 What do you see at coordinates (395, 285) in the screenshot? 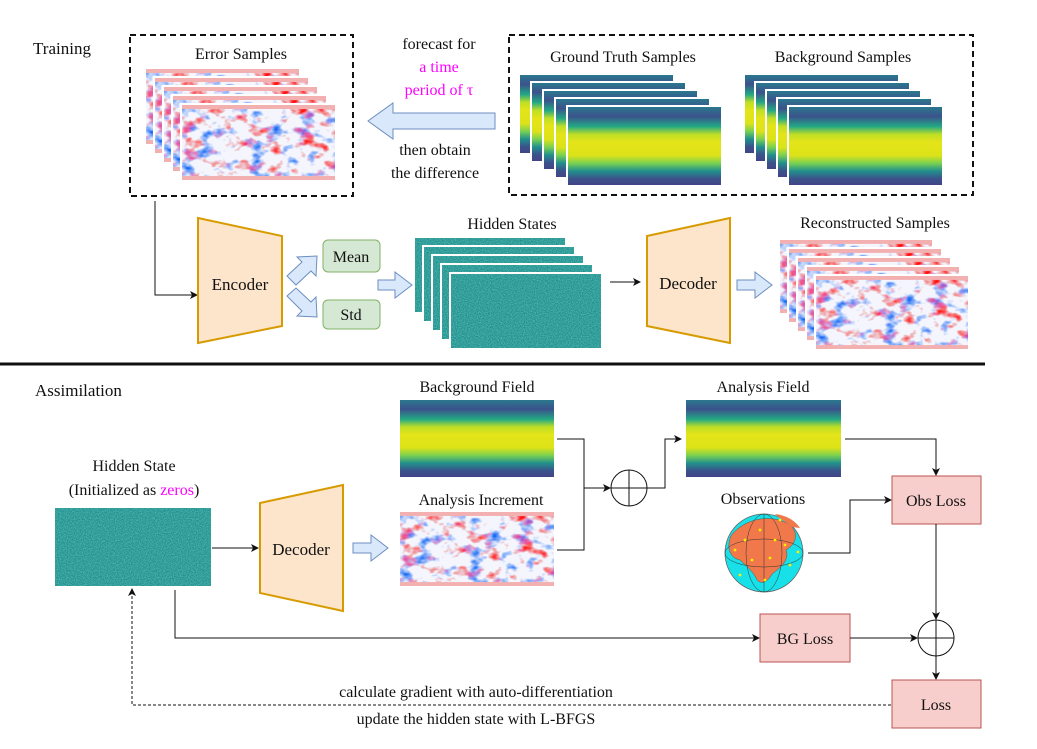
I see `stats-to-hidden-arrow` at bounding box center [395, 285].